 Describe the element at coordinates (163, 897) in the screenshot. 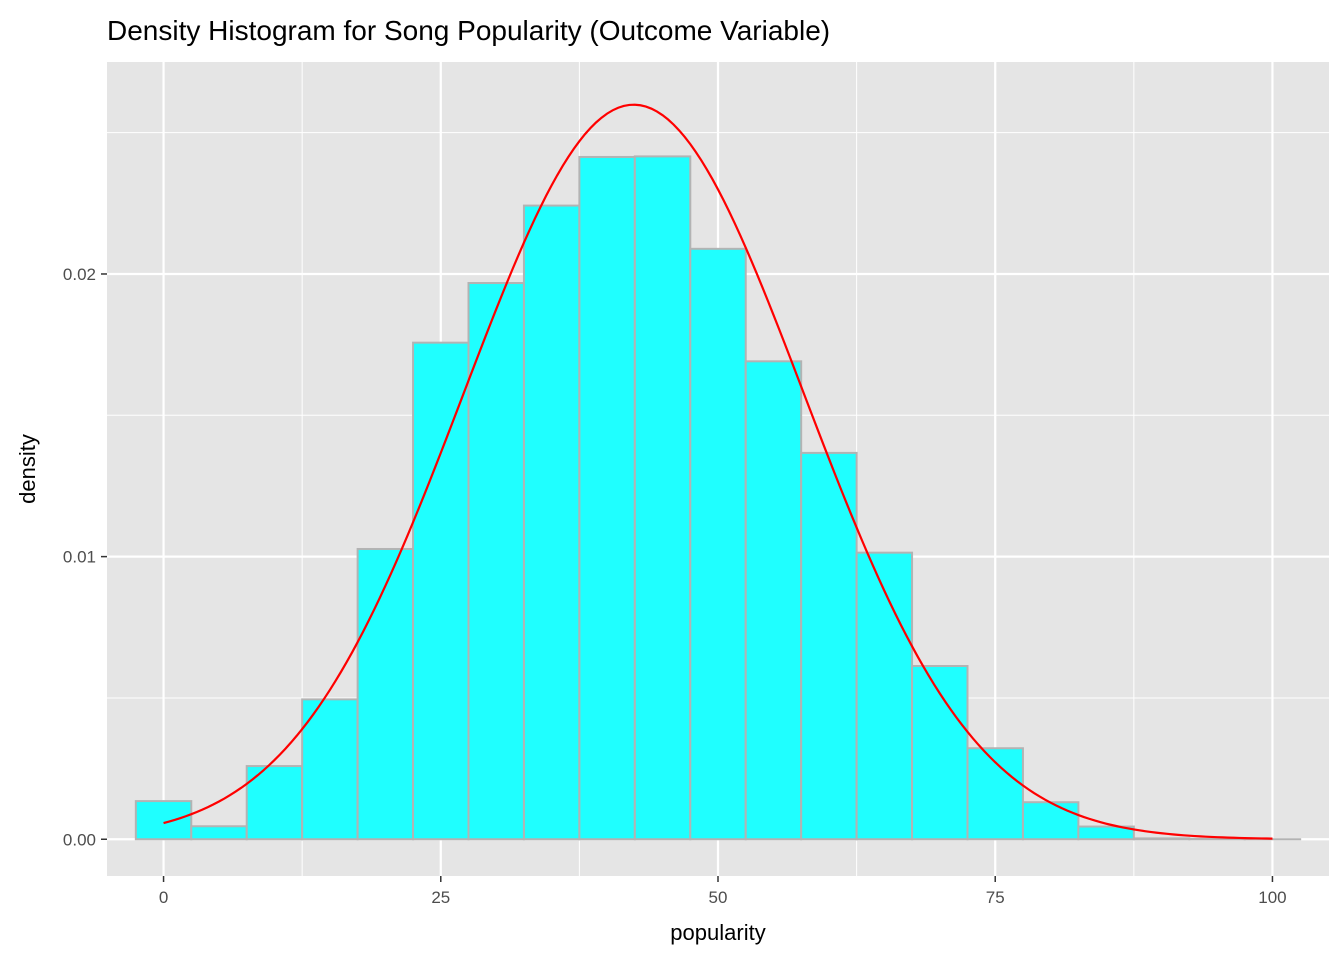

I see `x-tick-label: 0` at that location.